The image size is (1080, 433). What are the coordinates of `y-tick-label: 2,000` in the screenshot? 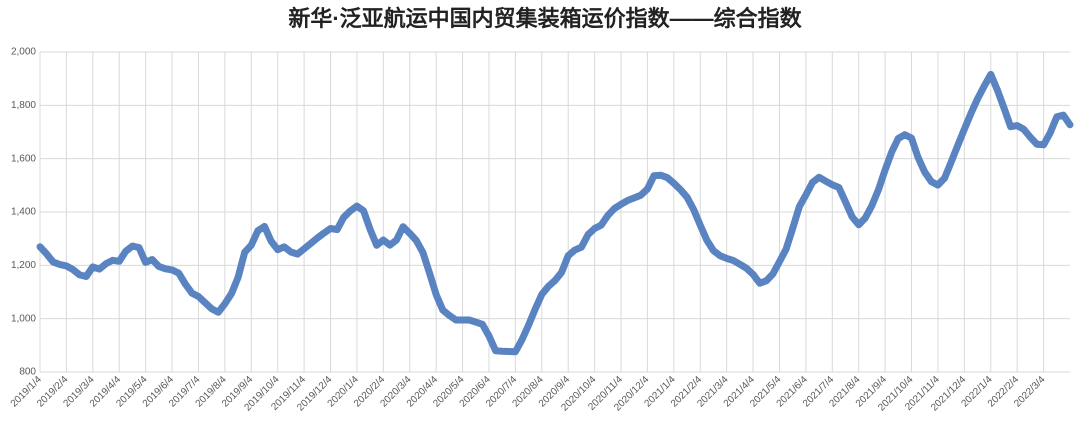 It's located at (23, 52).